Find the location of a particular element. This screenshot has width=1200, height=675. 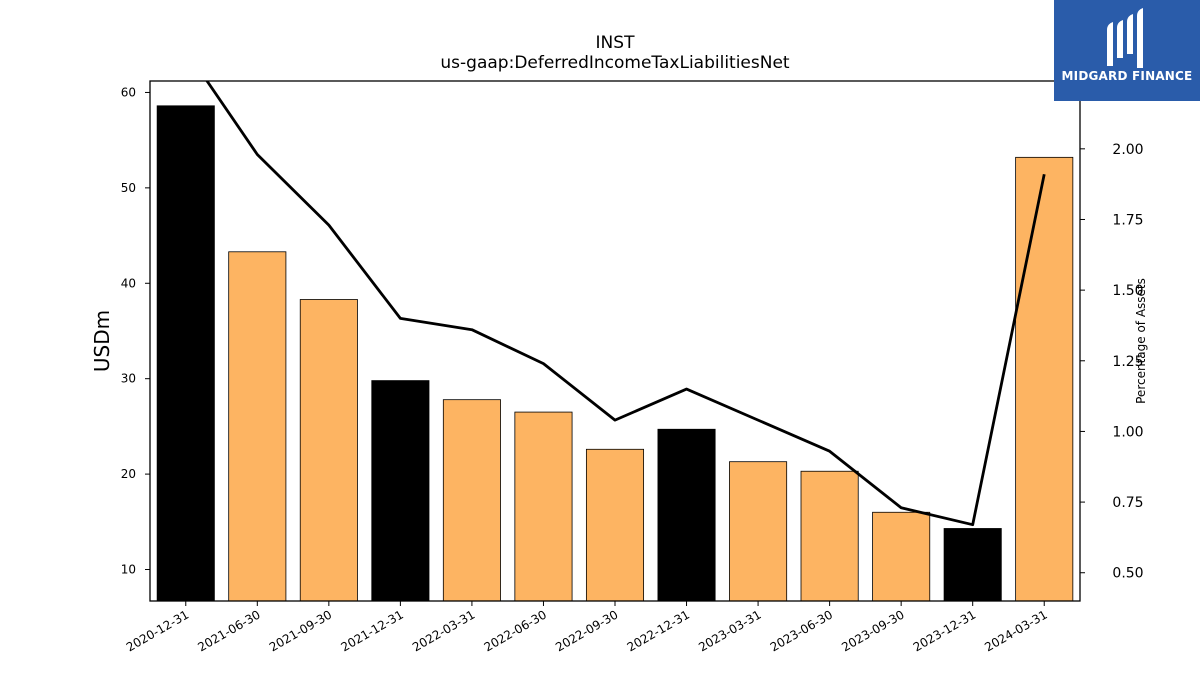

y2-axis-label: Percentage of Assets is located at coordinates (1141, 341).